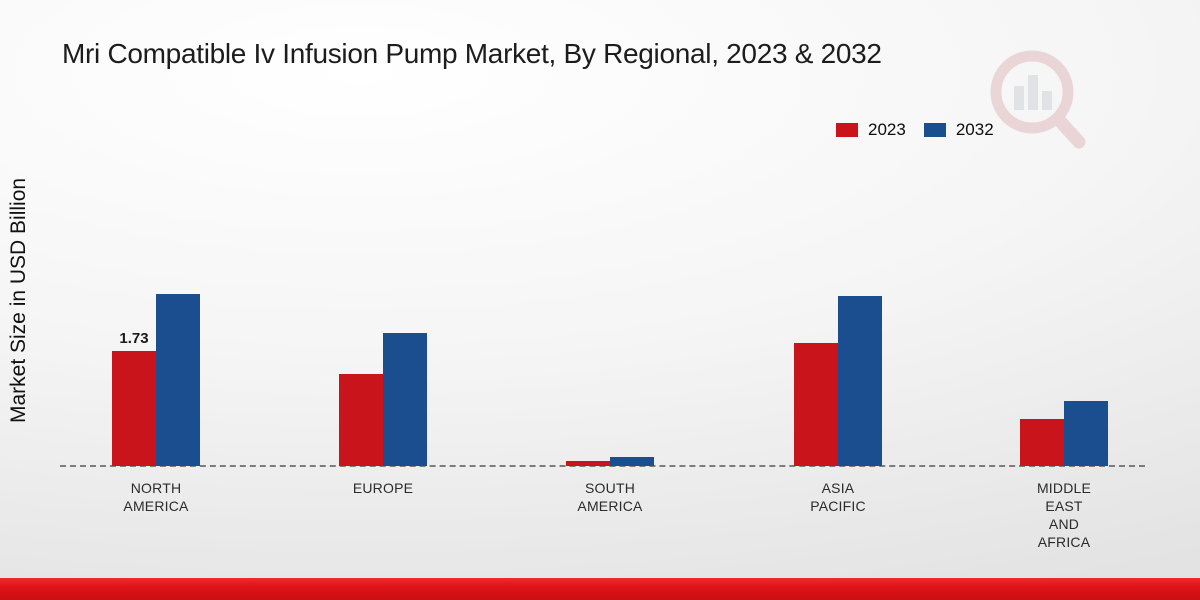 This screenshot has height=600, width=1200. I want to click on legend-item-2023: 2023, so click(871, 130).